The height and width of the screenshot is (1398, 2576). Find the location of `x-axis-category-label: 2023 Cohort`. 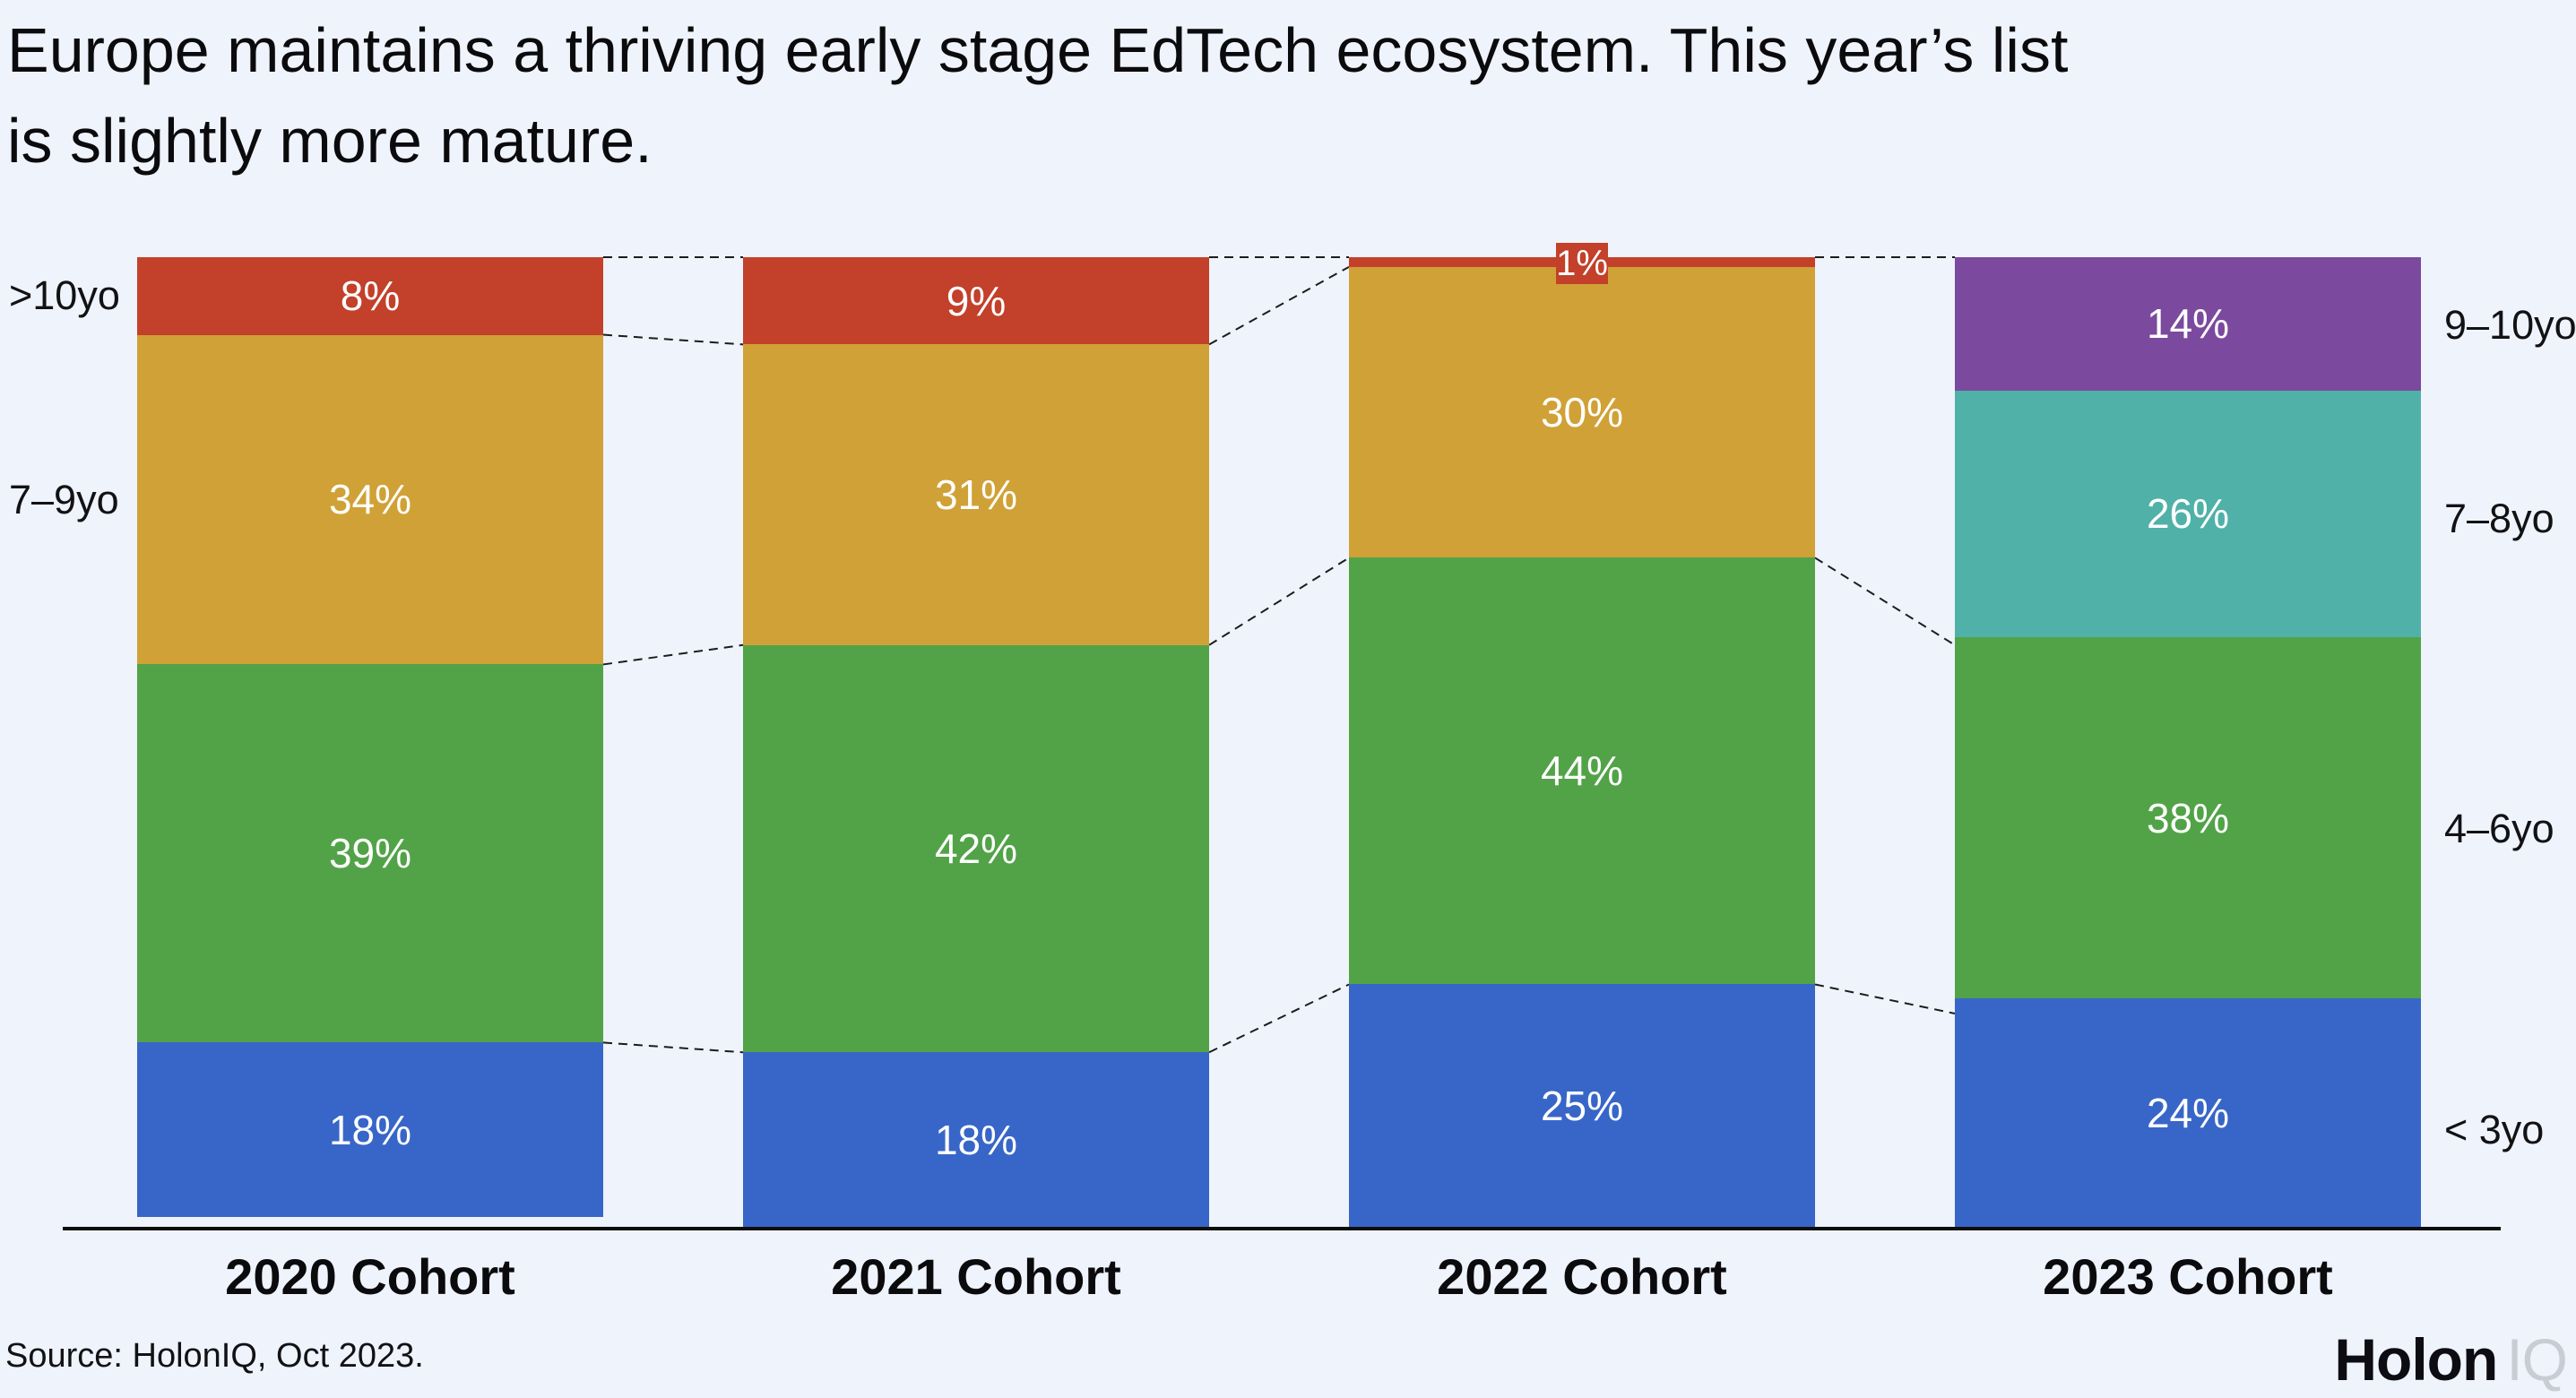

x-axis-category-label: 2023 Cohort is located at coordinates (2188, 1276).